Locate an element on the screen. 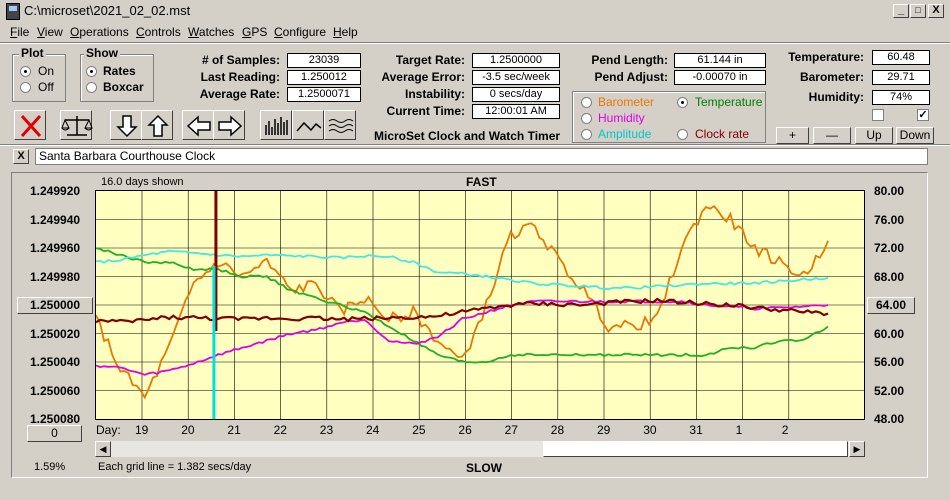 The width and height of the screenshot is (950, 500). menu-gps: GPS is located at coordinates (255, 32).